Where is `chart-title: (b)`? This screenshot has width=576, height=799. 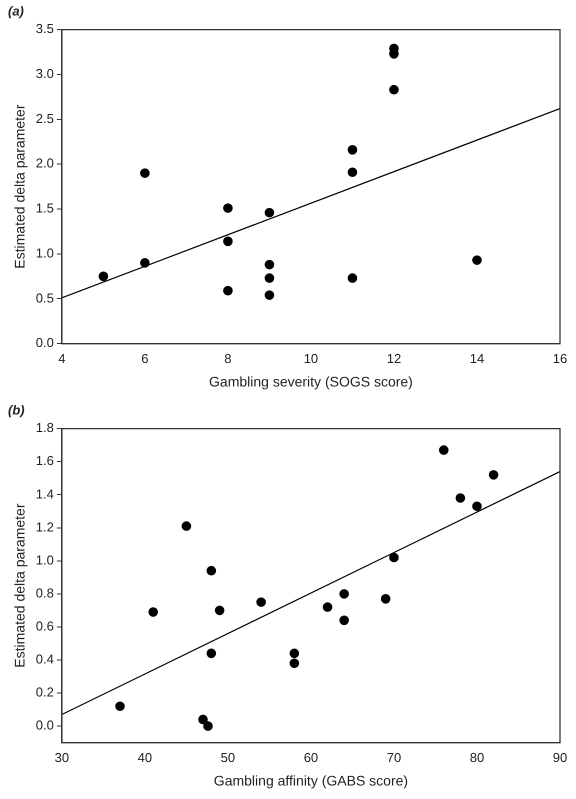 chart-title: (b) is located at coordinates (16, 410).